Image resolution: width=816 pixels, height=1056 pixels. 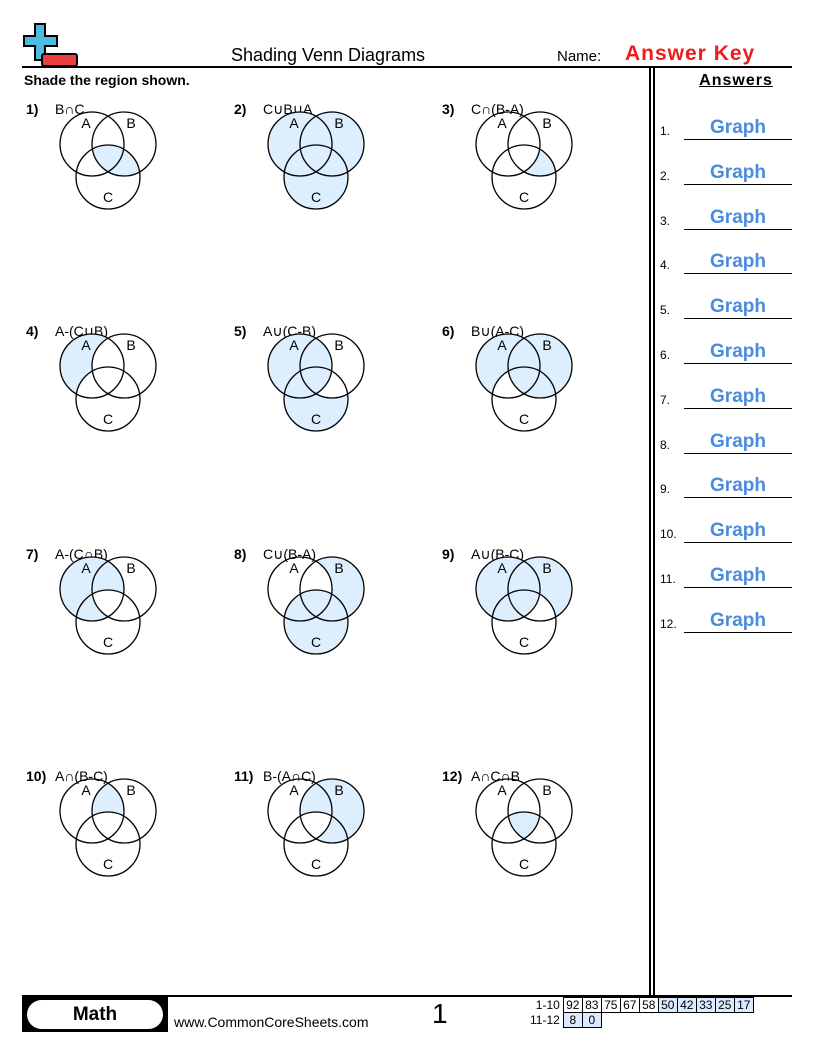 What do you see at coordinates (244, 775) in the screenshot?
I see `problem-number: 11)` at bounding box center [244, 775].